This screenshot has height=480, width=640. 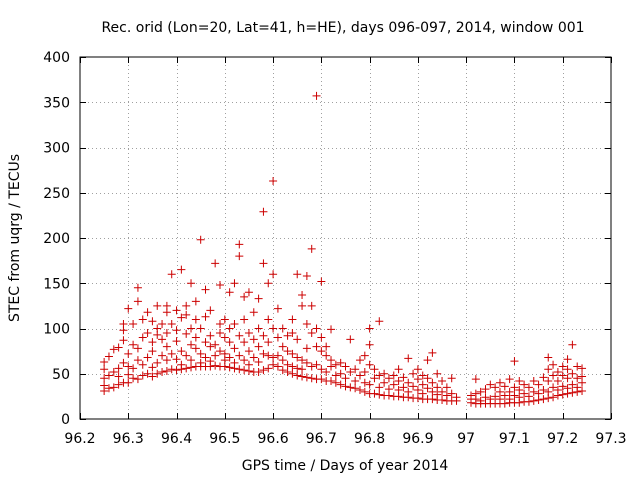 What do you see at coordinates (56, 103) in the screenshot?
I see `y-tick-label: 350` at bounding box center [56, 103].